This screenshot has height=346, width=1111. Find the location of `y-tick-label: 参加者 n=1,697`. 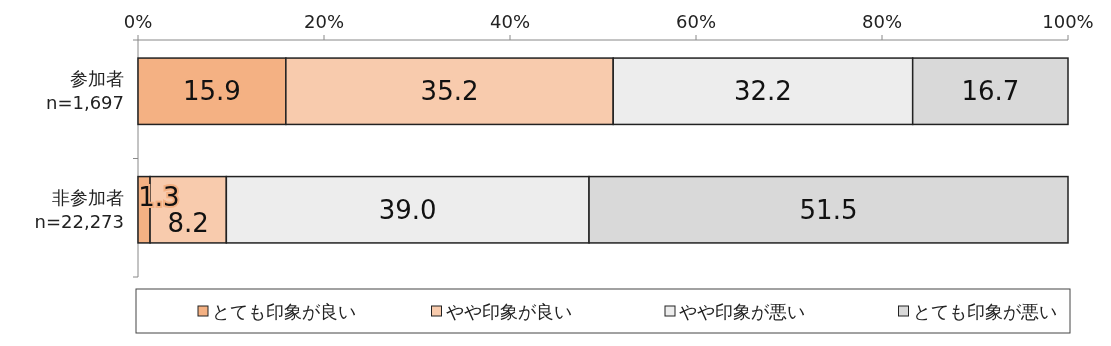

y-tick-label: 参加者 n=1,697 is located at coordinates (84, 91).